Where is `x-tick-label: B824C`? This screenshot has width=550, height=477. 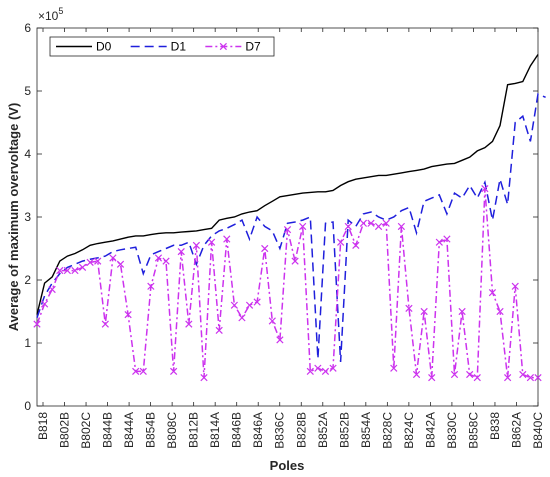 x-tick-label: B824C is located at coordinates (409, 430).